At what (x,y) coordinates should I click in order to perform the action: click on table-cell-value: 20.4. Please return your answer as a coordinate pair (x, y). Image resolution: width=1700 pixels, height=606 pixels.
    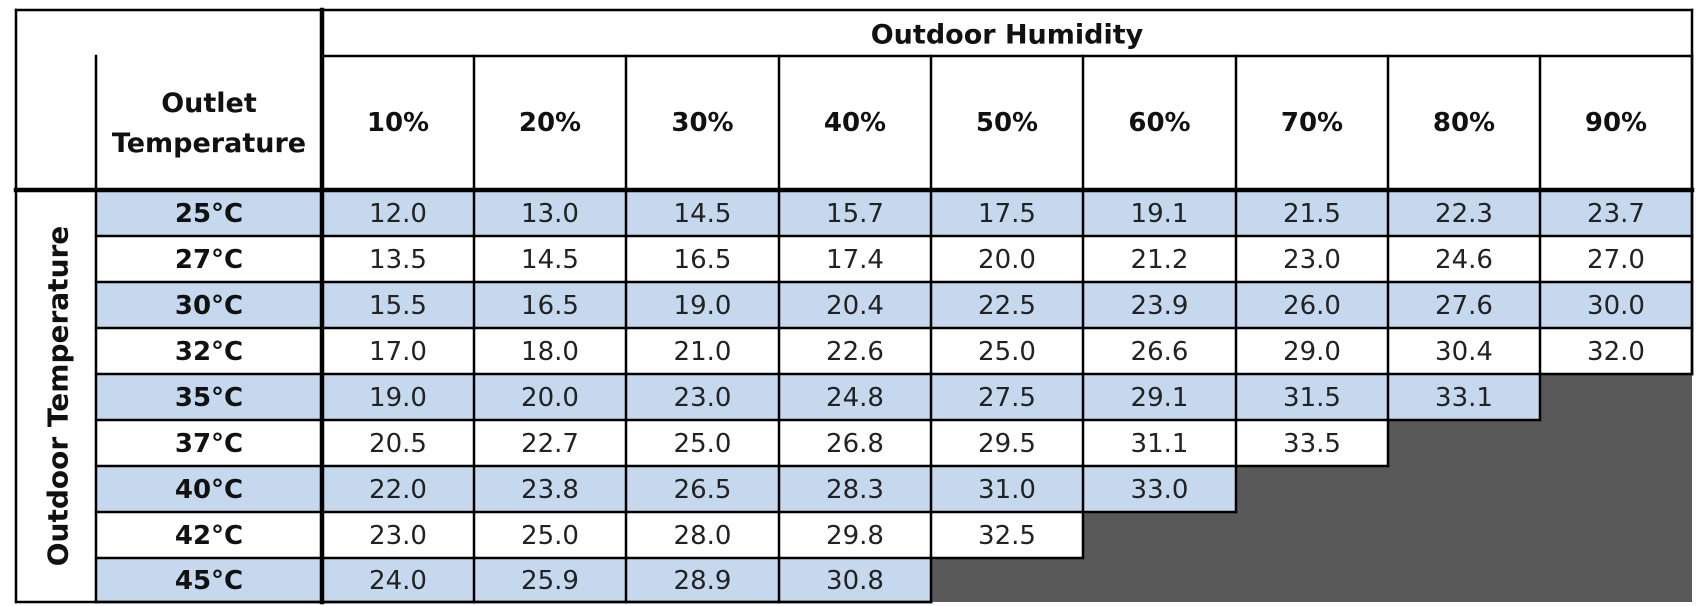
    Looking at the image, I should click on (855, 306).